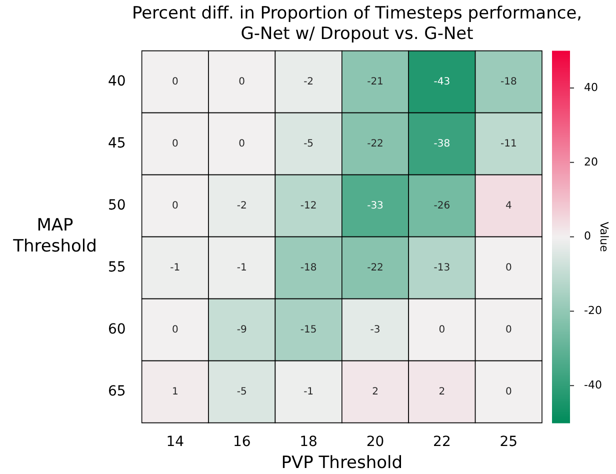 The image size is (616, 474). I want to click on x-tick-label: 20, so click(375, 442).